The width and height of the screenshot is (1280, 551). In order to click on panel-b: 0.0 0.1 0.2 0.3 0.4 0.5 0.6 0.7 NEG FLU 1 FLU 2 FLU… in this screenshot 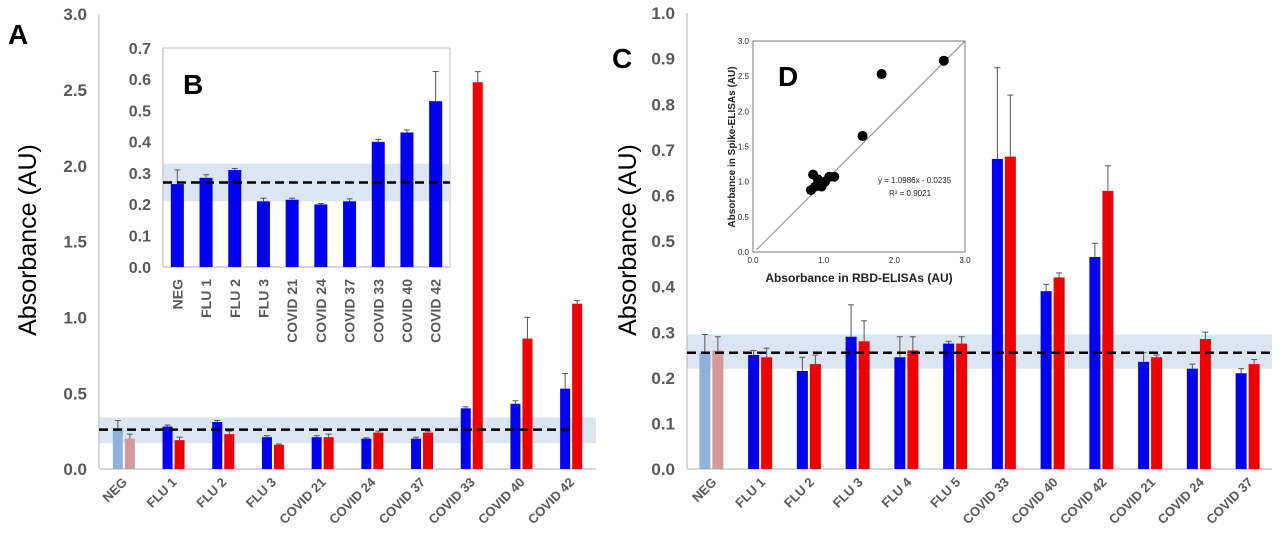, I will do `click(290, 192)`.